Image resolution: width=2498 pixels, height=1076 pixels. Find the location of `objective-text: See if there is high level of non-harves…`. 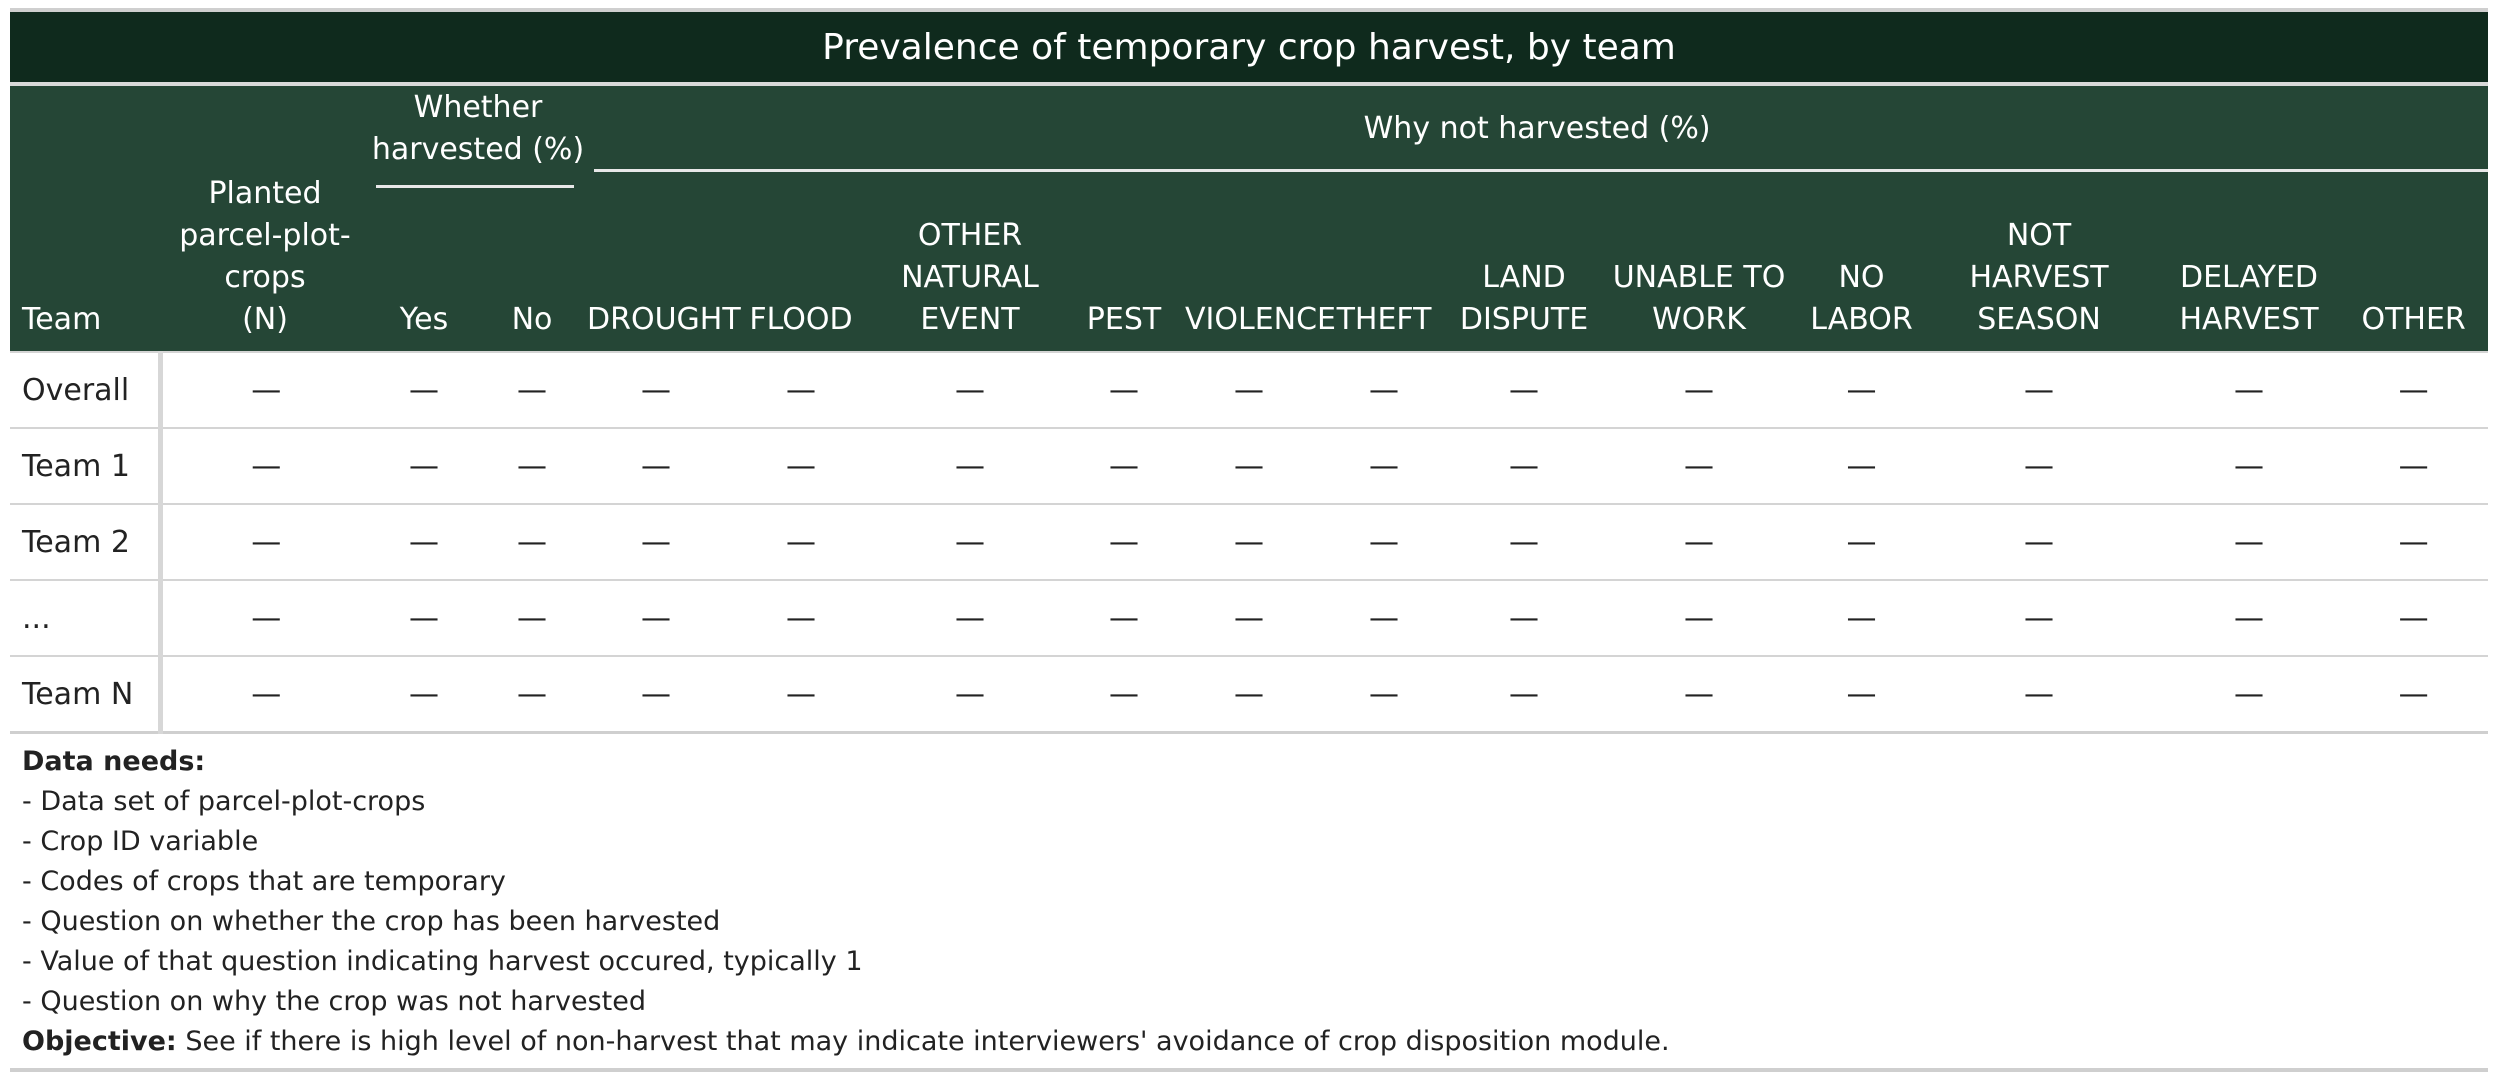

objective-text: See if there is high level of non-harves… is located at coordinates (923, 1041).